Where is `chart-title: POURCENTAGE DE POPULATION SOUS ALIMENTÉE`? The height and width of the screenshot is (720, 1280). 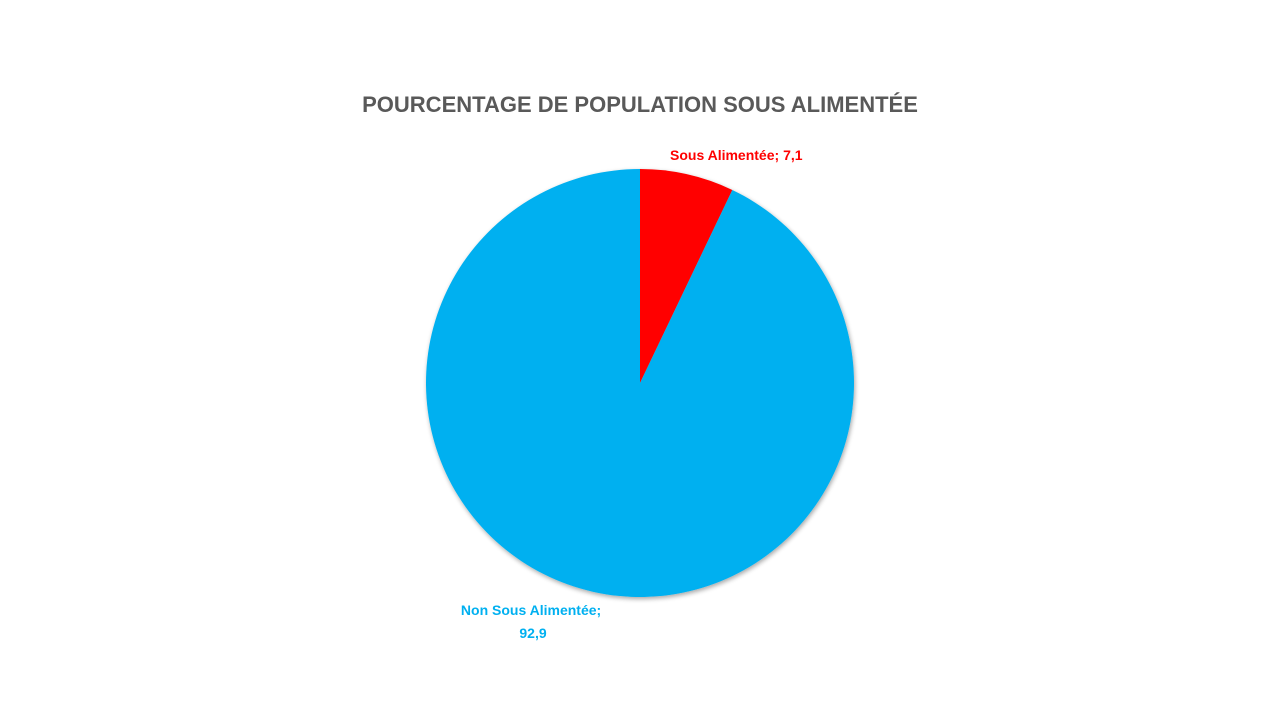 chart-title: POURCENTAGE DE POPULATION SOUS ALIMENTÉE is located at coordinates (640, 104).